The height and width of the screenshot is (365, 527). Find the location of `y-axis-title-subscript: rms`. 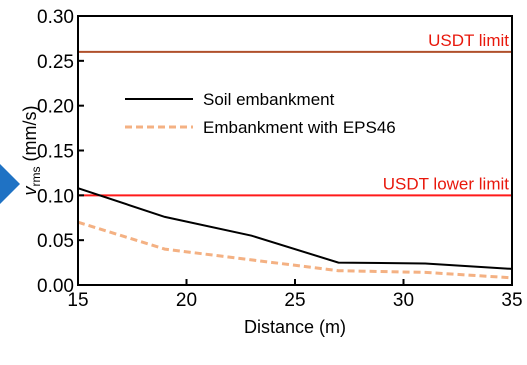

y-axis-title-subscript: rms is located at coordinates (36, 176).